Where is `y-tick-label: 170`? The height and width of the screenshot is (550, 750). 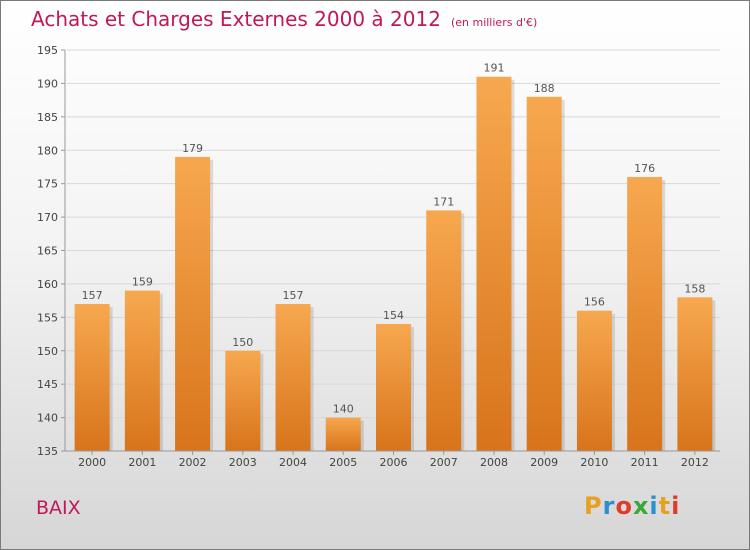 y-tick-label: 170 is located at coordinates (47, 217).